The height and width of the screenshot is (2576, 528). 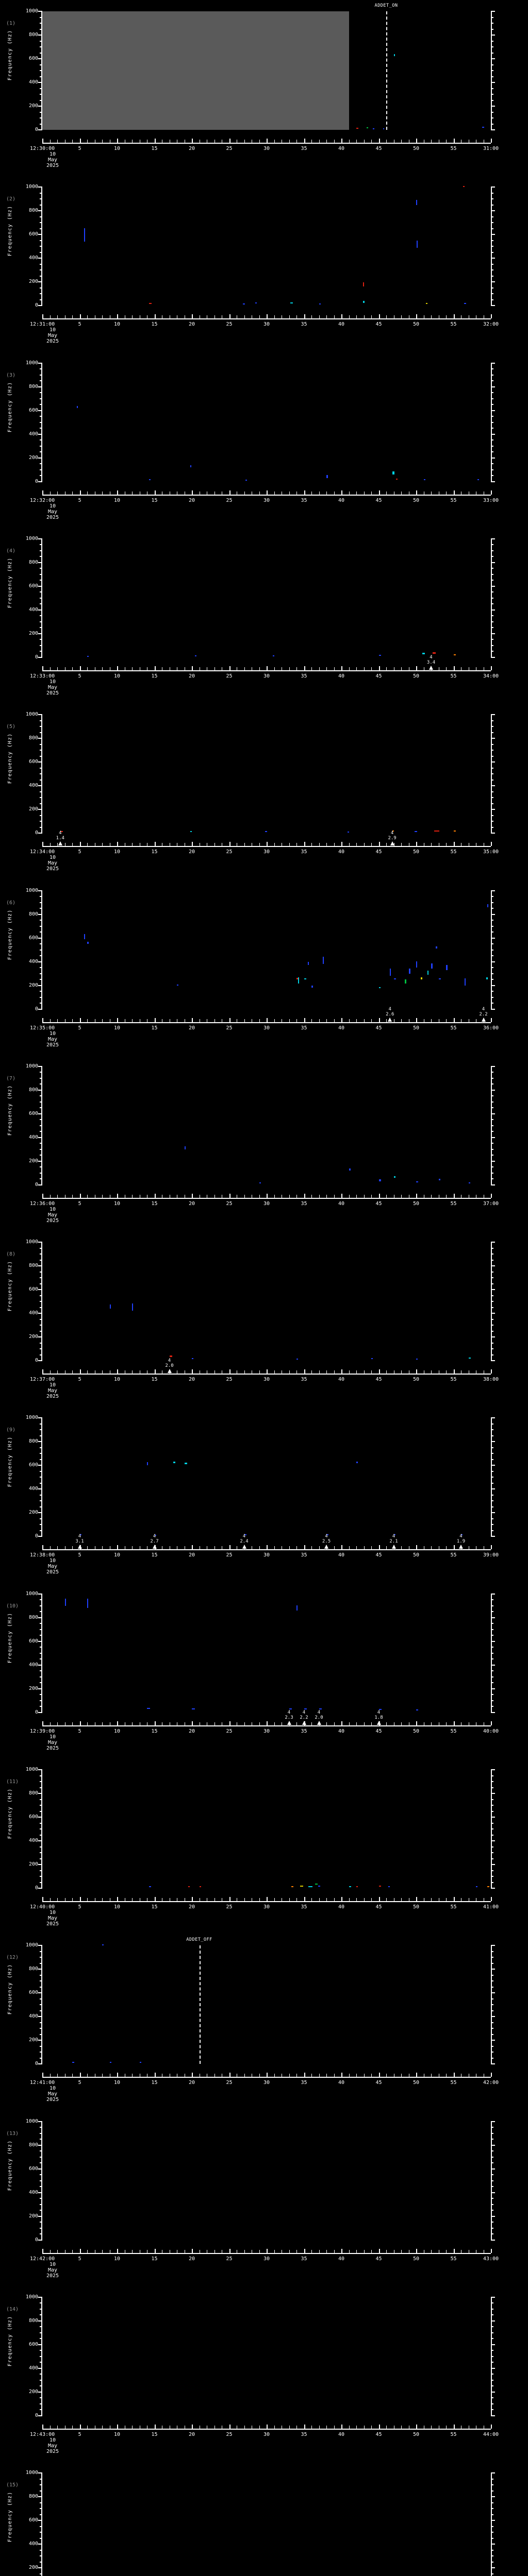 I want to click on y-tick-label: 1000, so click(x=31, y=1066).